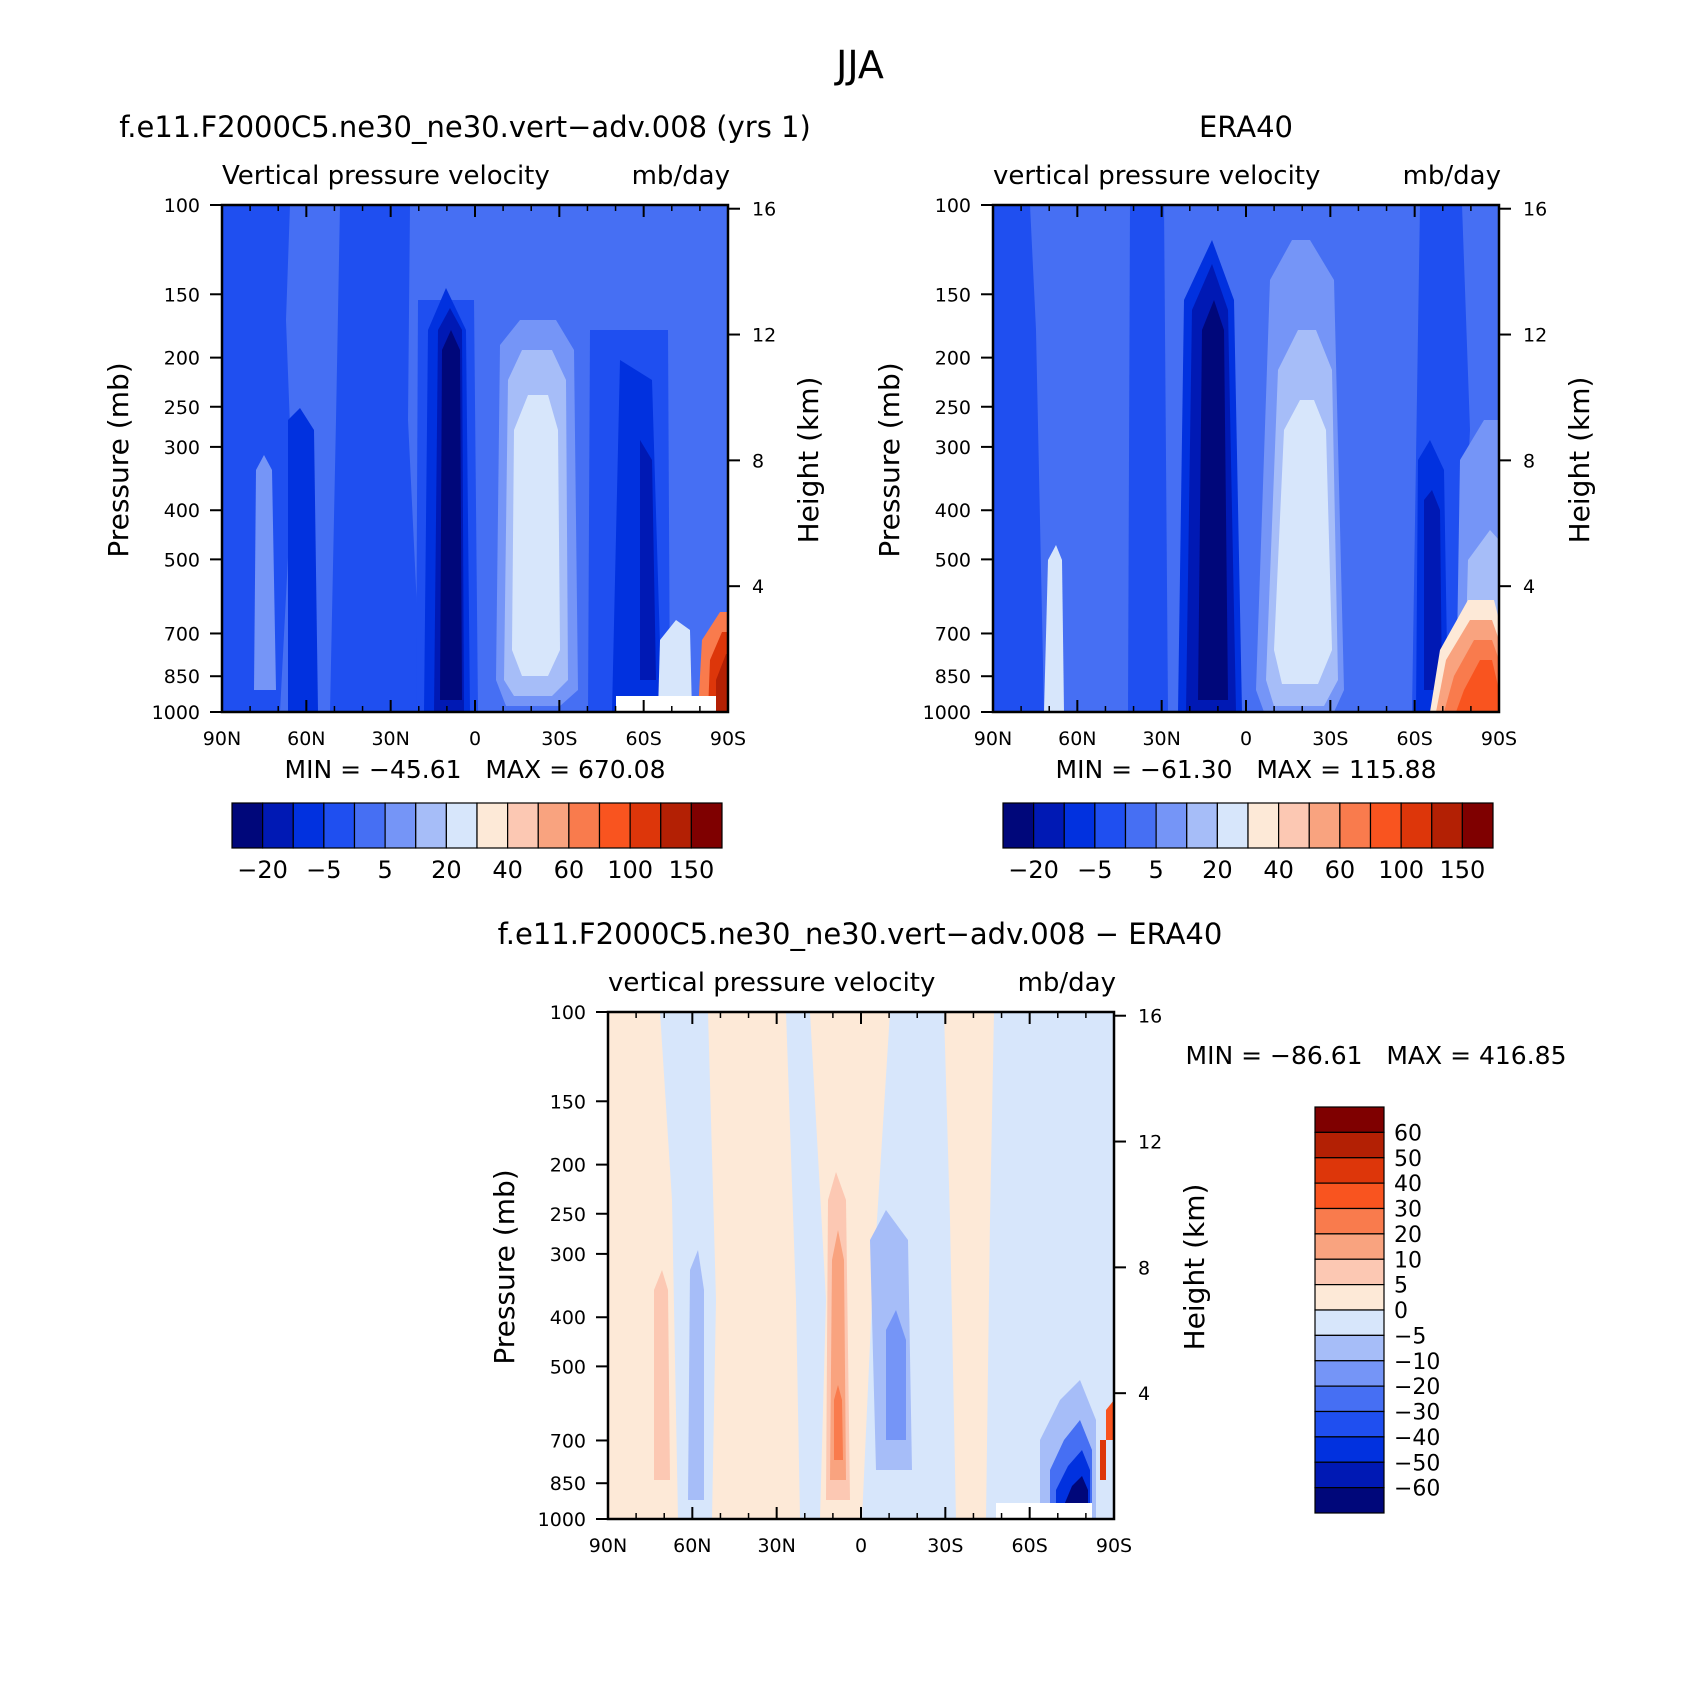  I want to click on colorbar-label: −60, so click(1417, 1489).